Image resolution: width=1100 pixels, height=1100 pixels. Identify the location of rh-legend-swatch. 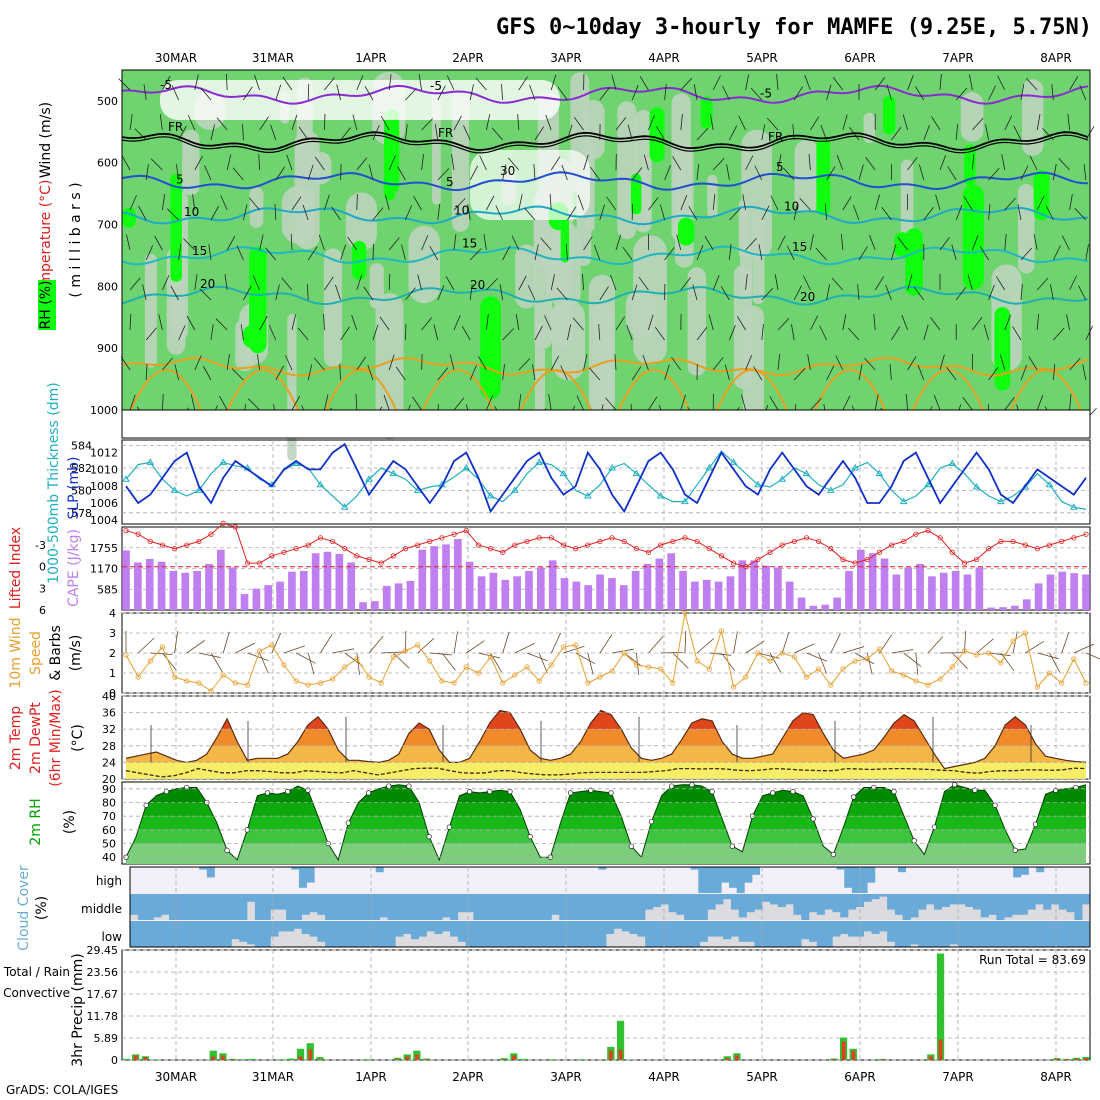
(47, 305).